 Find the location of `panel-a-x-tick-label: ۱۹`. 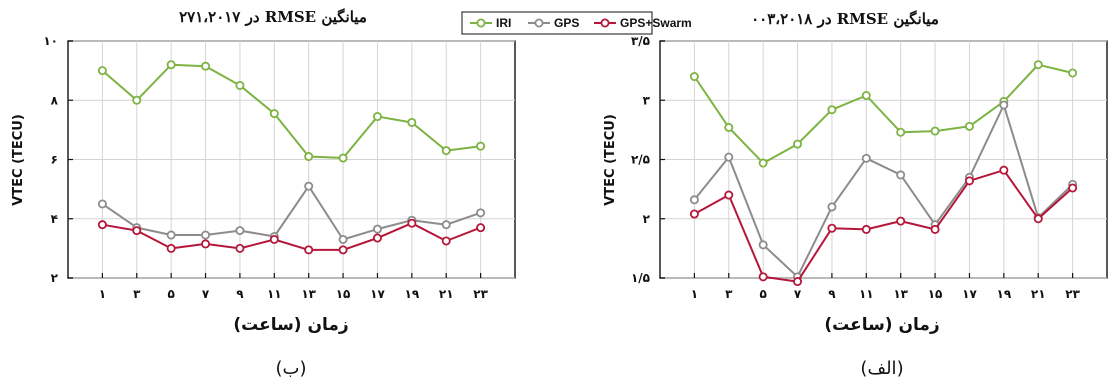

panel-a-x-tick-label: ۱۹ is located at coordinates (1004, 294).